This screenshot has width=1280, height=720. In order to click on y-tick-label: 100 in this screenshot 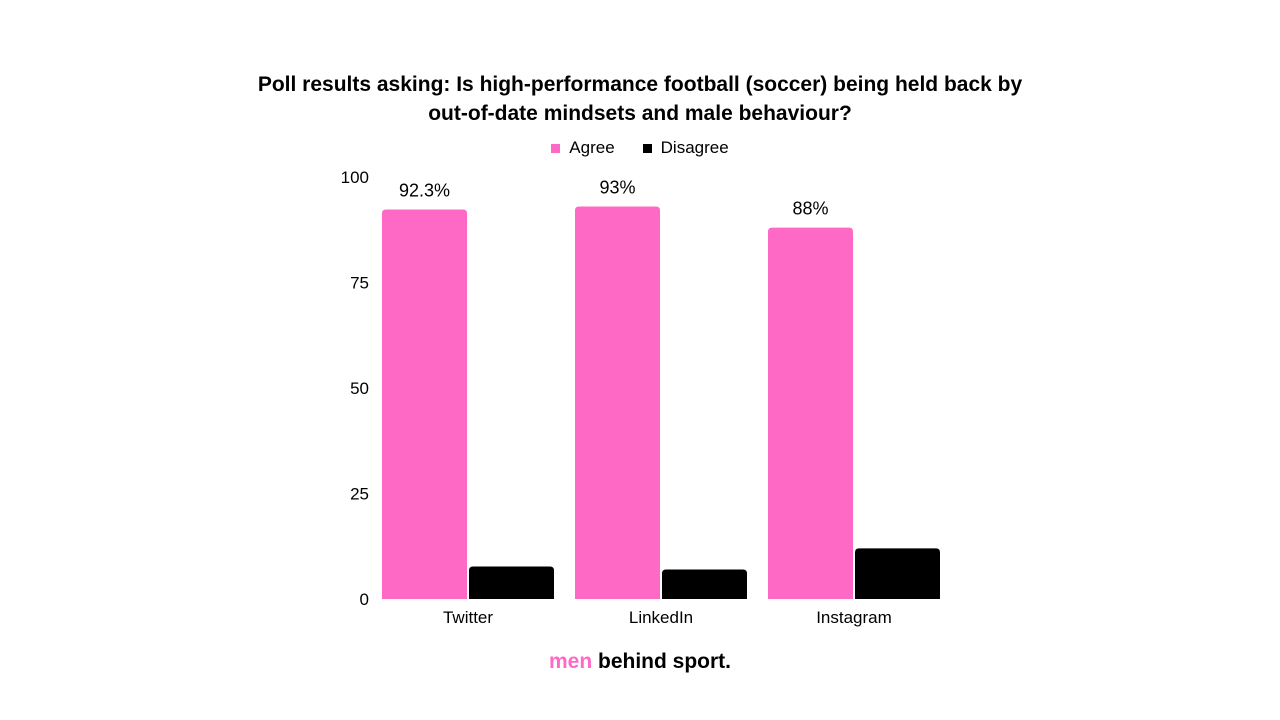, I will do `click(355, 177)`.